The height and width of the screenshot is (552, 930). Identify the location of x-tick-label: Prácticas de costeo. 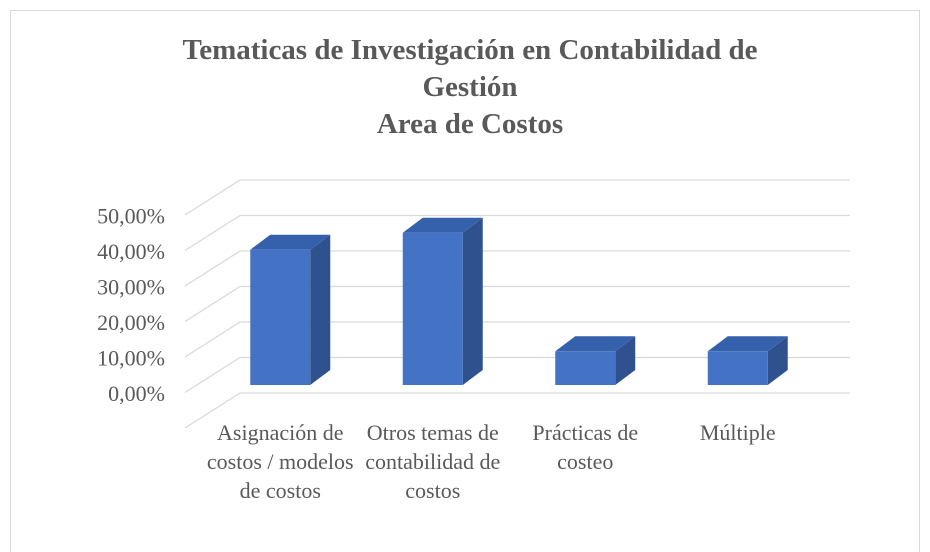
(585, 447).